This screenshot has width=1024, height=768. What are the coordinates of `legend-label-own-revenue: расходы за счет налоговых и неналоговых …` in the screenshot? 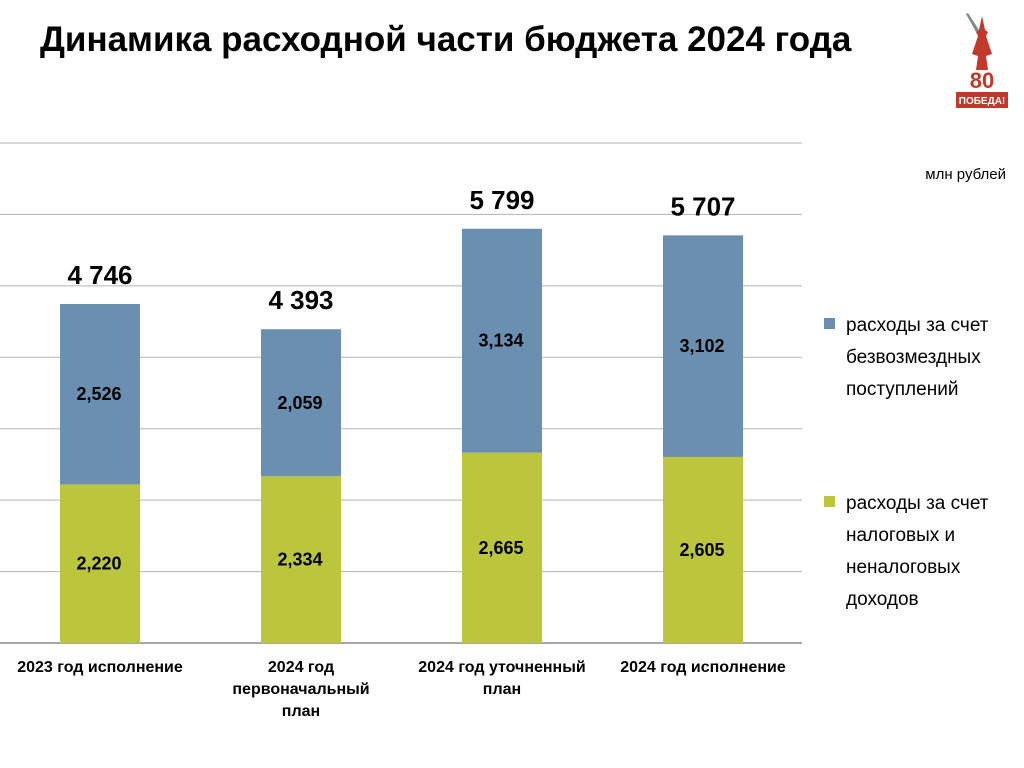 It's located at (917, 551).